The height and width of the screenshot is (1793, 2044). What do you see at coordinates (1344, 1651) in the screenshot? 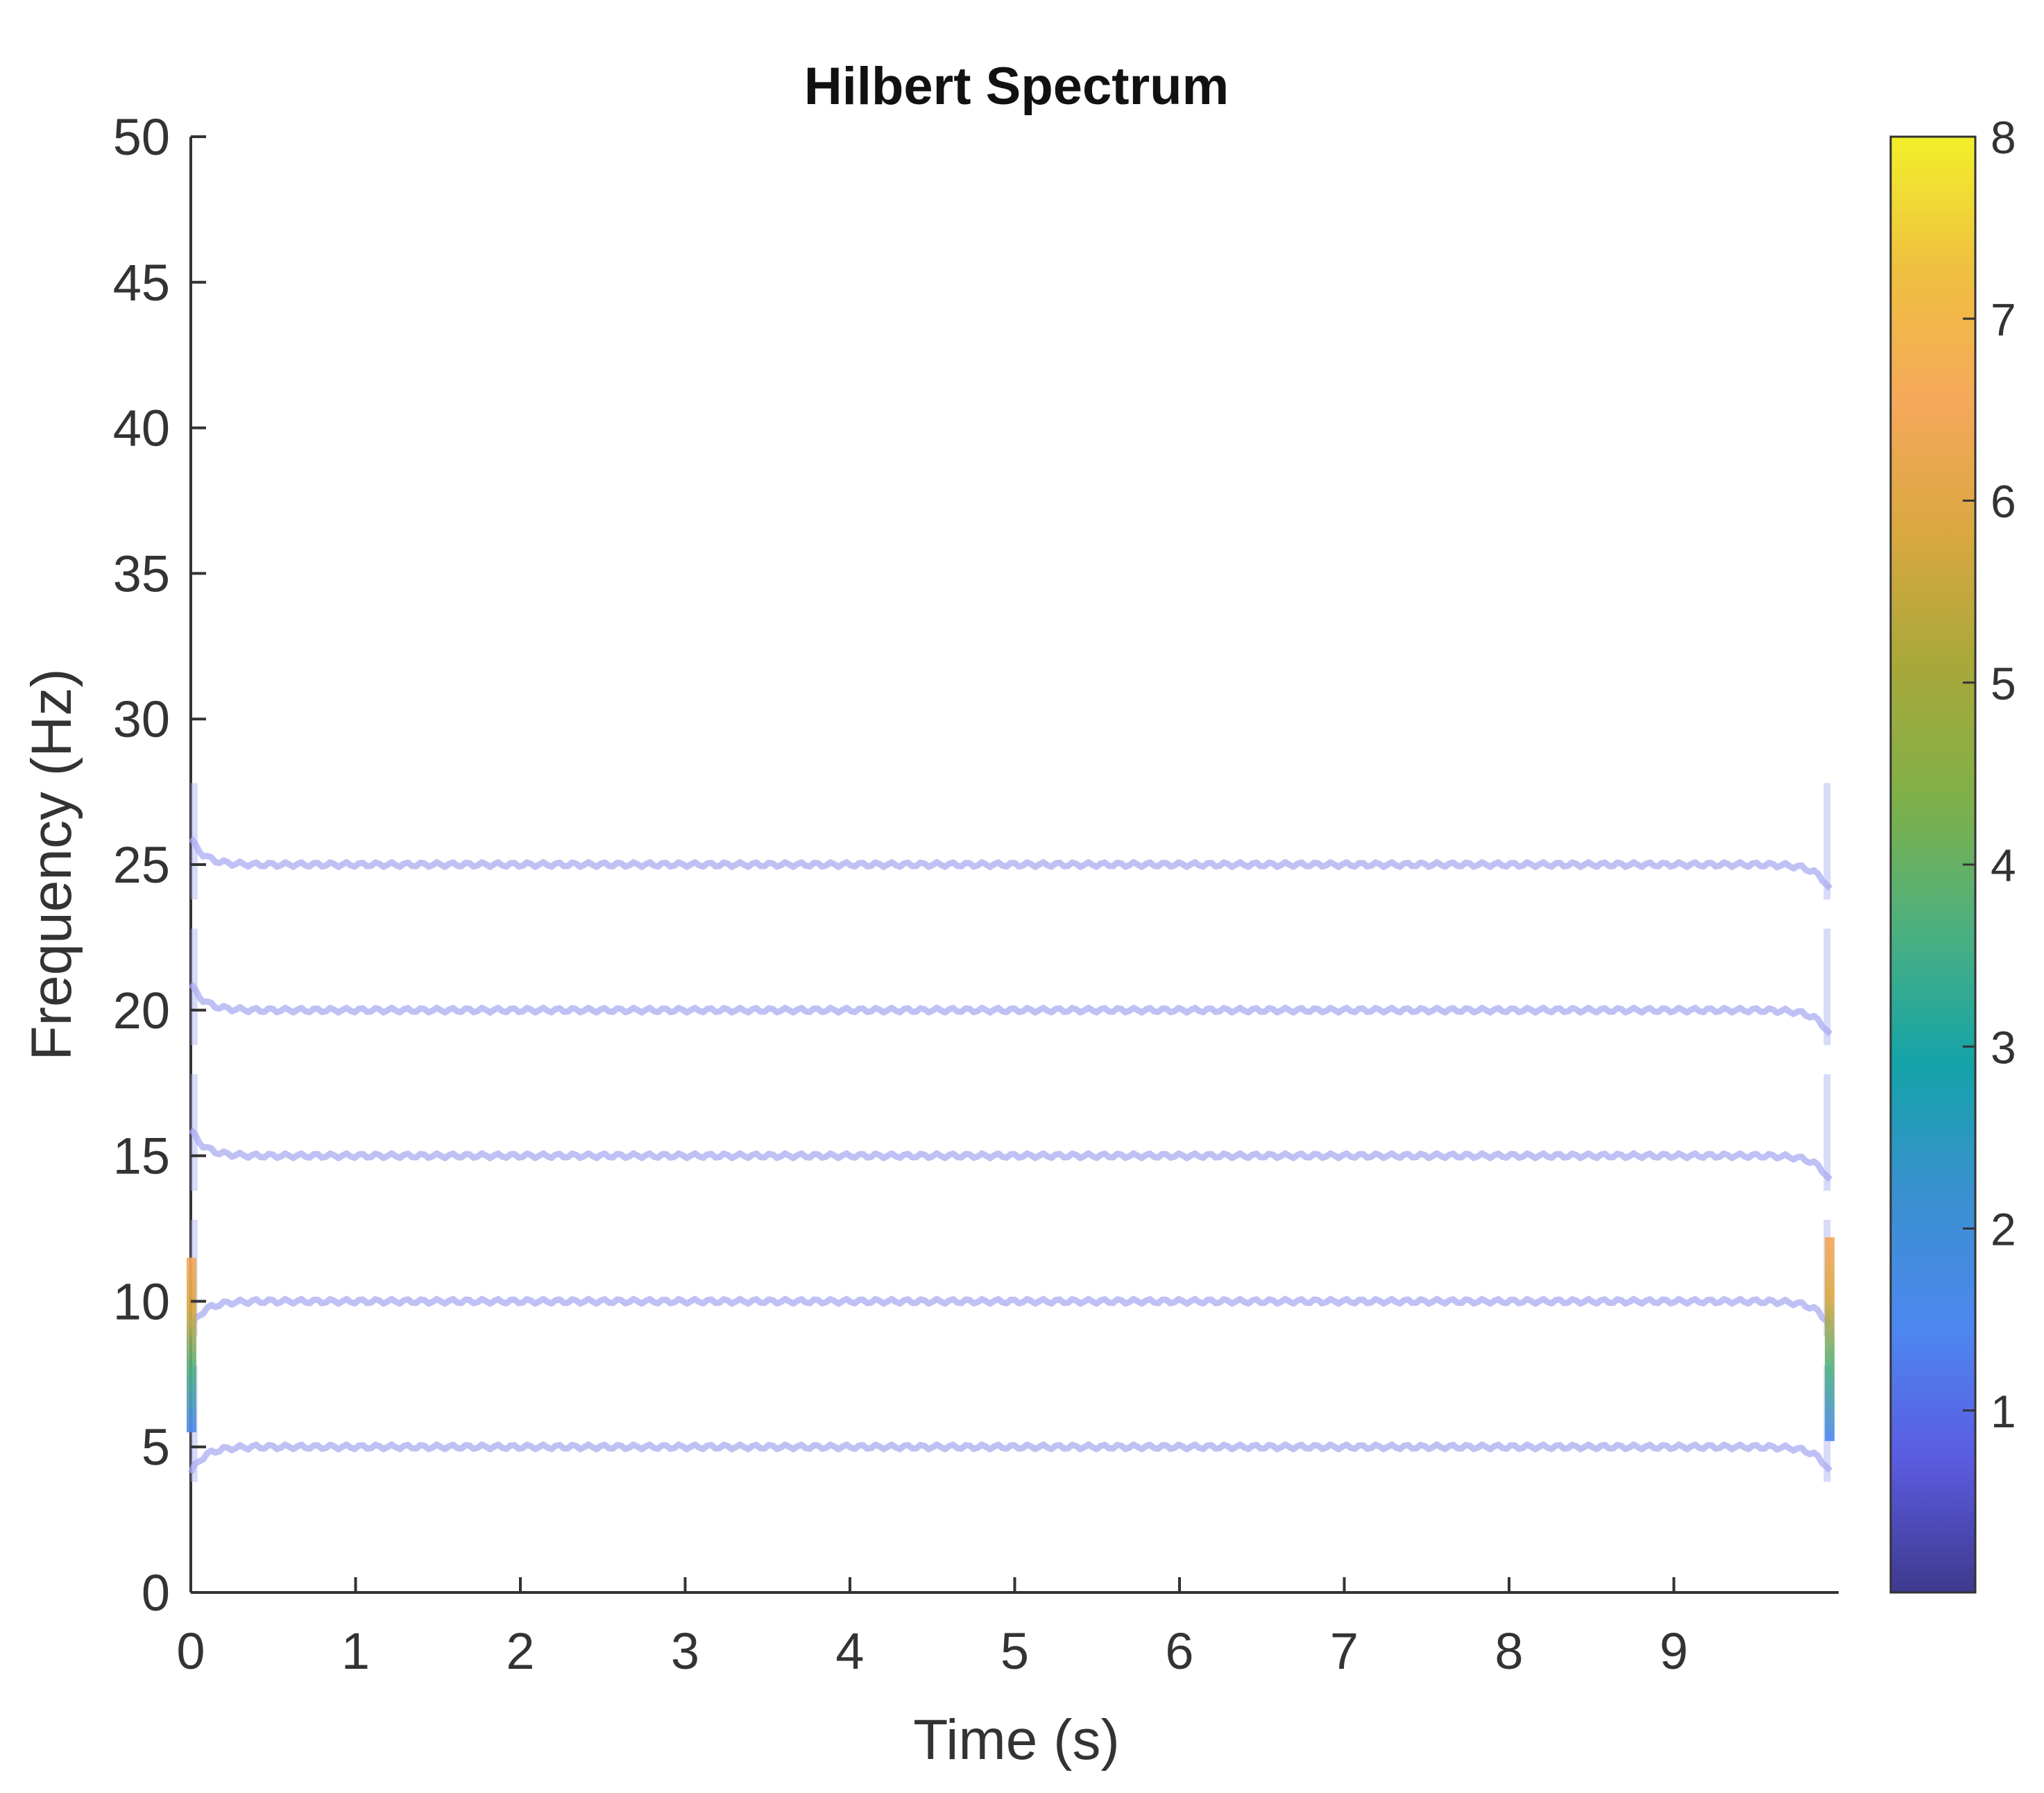
I see `x-tick-label: 7` at bounding box center [1344, 1651].